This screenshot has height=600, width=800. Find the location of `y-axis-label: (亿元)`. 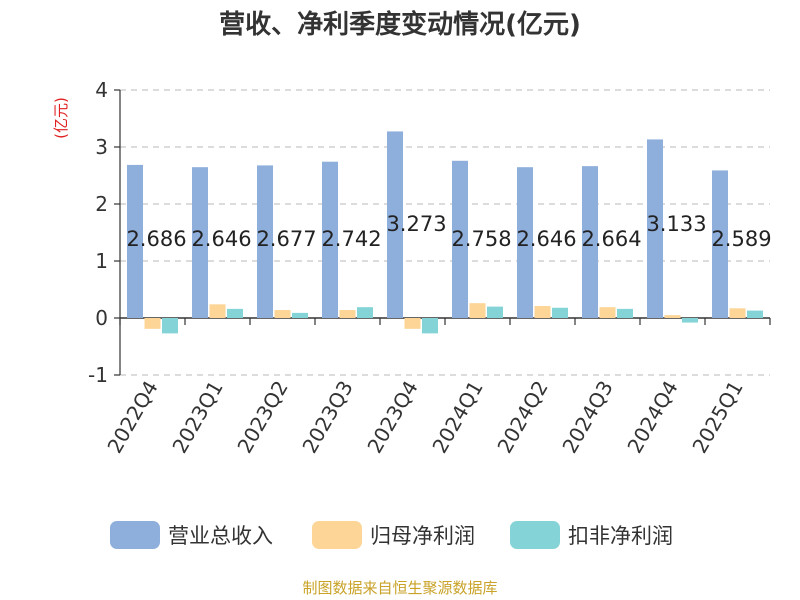

y-axis-label: (亿元) is located at coordinates (61, 118).